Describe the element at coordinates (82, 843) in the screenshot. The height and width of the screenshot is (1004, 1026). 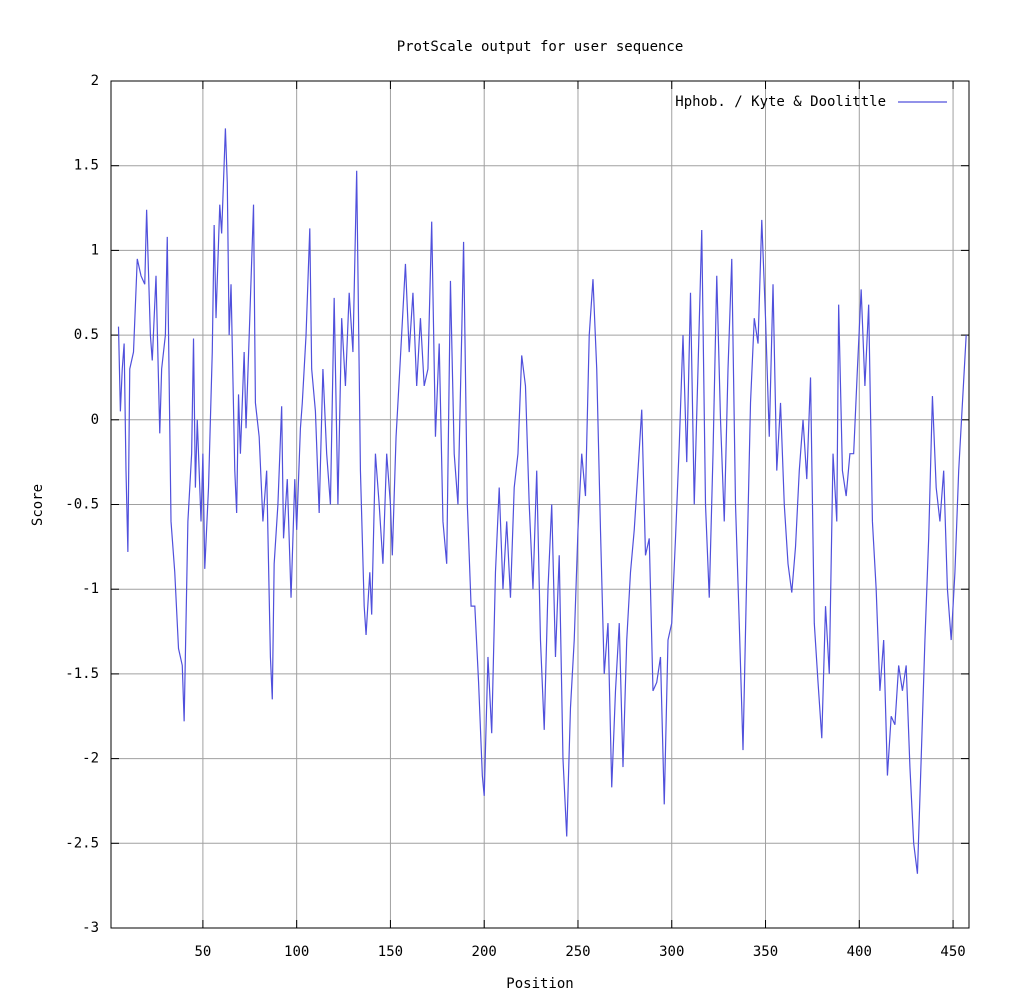
I see `y-tick-label: -2.5` at that location.